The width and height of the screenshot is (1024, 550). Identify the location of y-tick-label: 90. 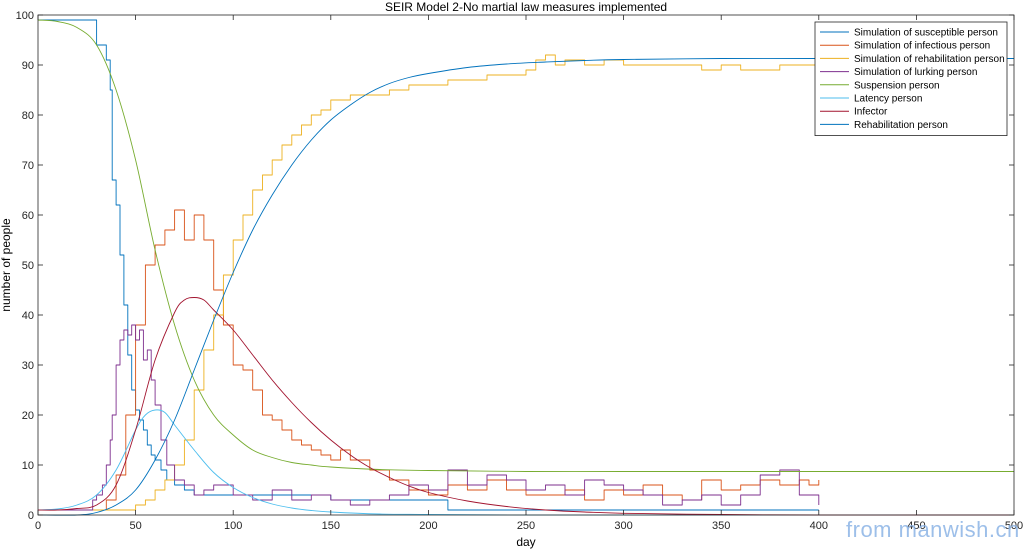
(28, 66).